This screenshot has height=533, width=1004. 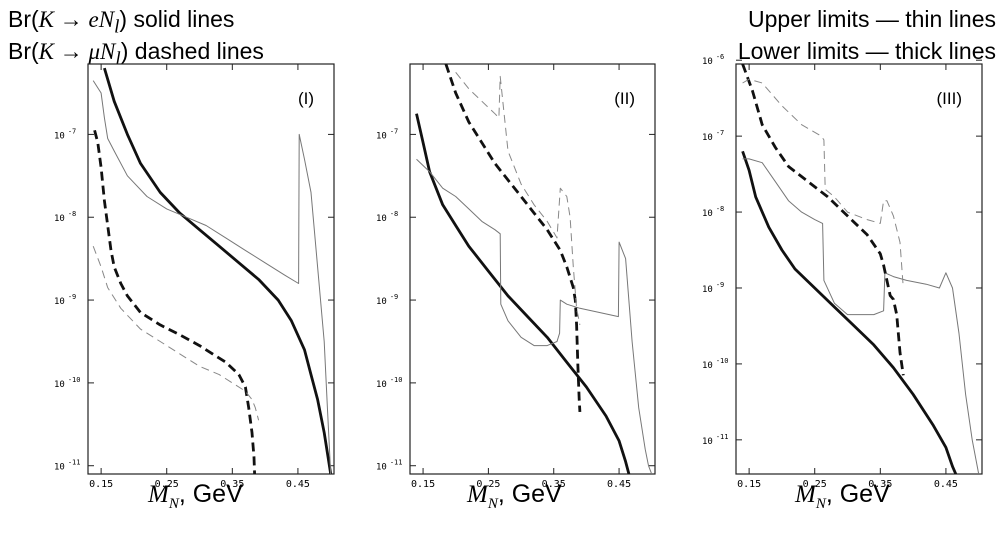 What do you see at coordinates (866, 51) in the screenshot?
I see `legend-lower-limits: Lower limits — thick lines` at bounding box center [866, 51].